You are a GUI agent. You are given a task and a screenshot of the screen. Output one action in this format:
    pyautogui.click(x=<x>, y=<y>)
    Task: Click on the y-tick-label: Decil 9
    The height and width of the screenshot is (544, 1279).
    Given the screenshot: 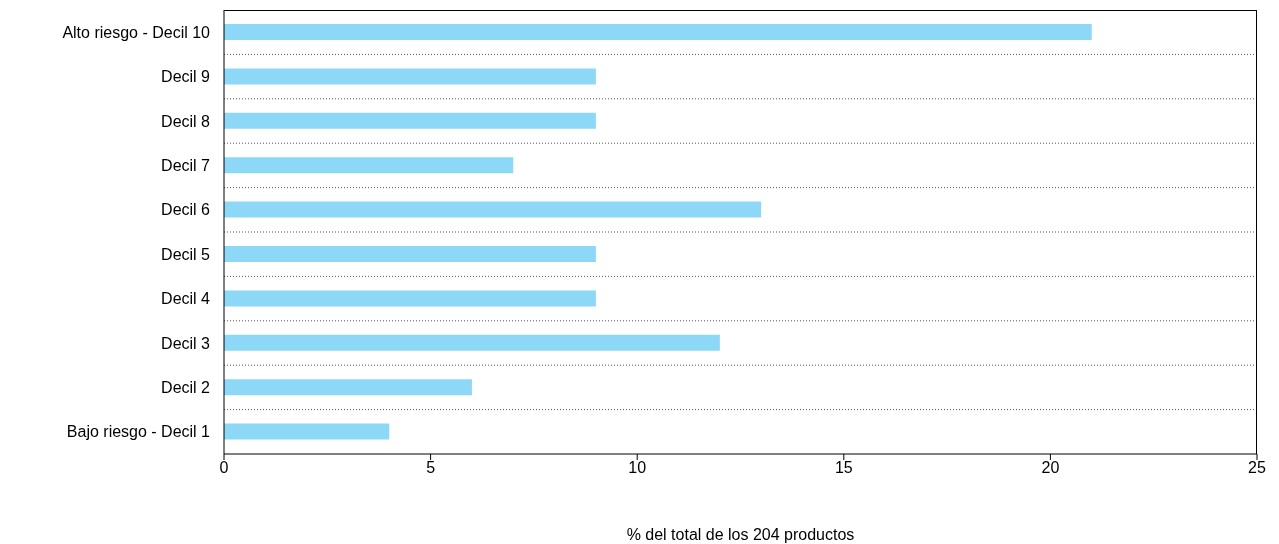 What is the action you would take?
    pyautogui.click(x=186, y=77)
    